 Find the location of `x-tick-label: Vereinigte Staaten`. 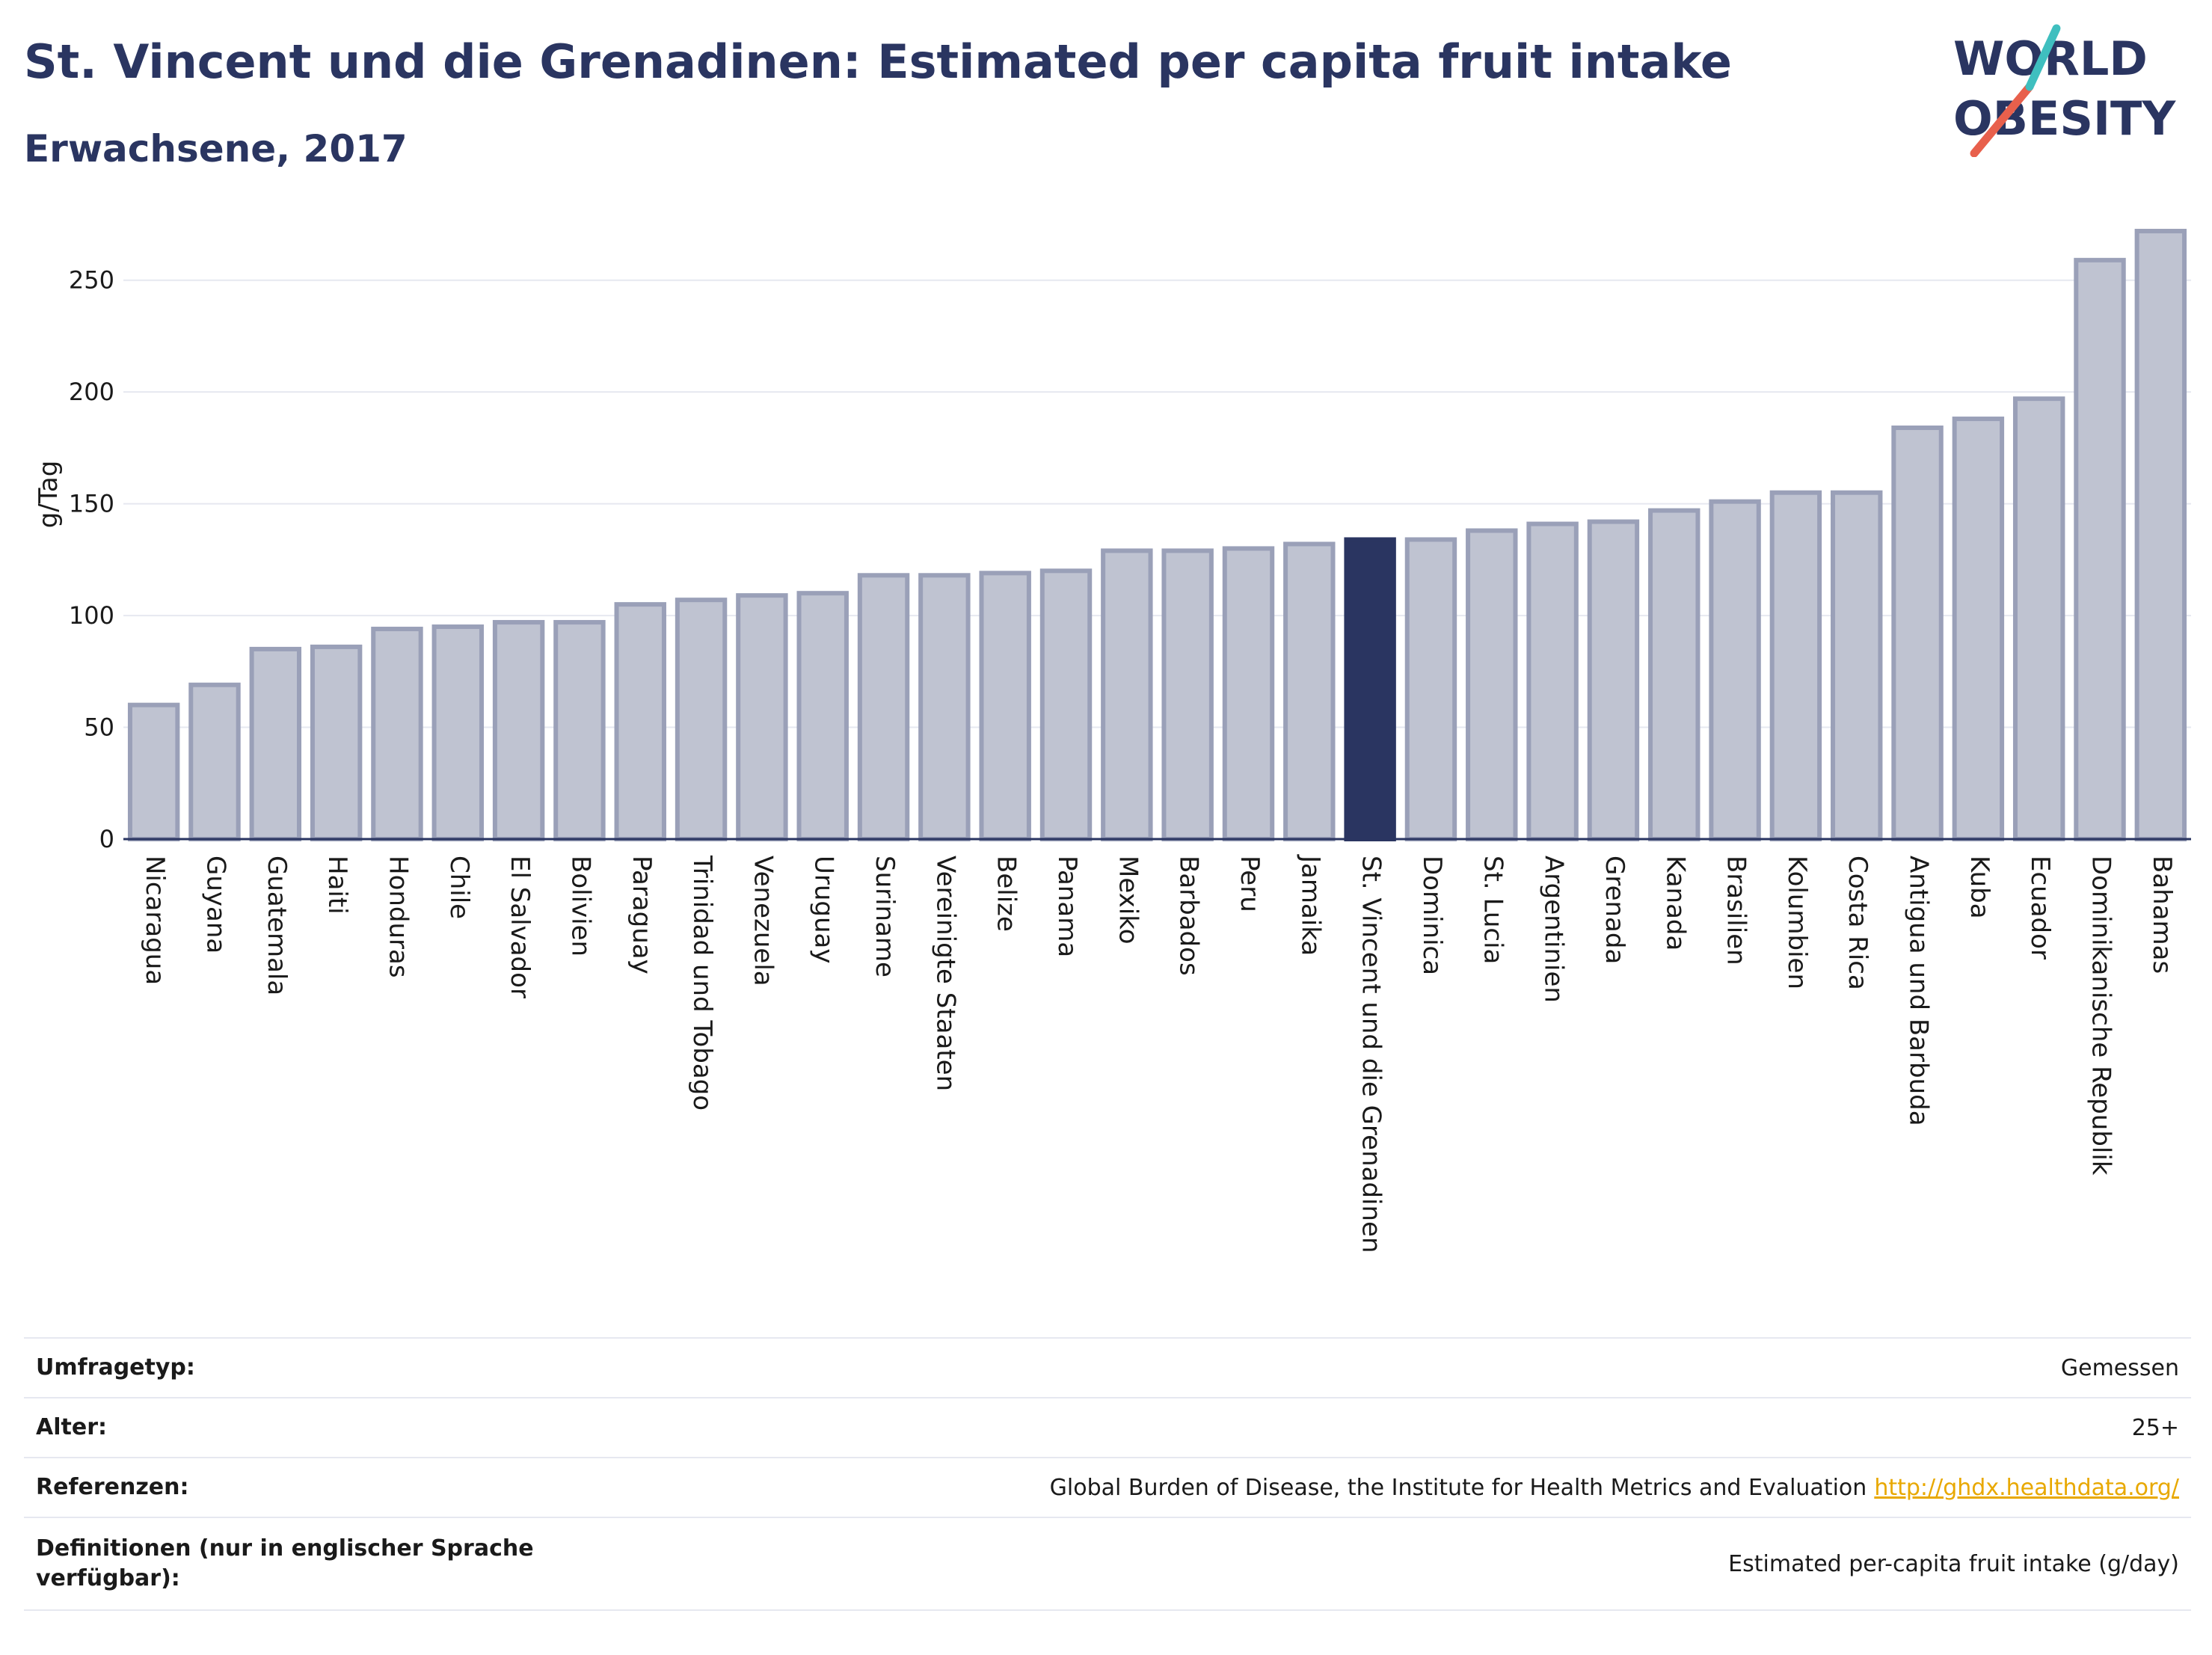

x-tick-label: Vereinigte Staaten is located at coordinates (945, 973).